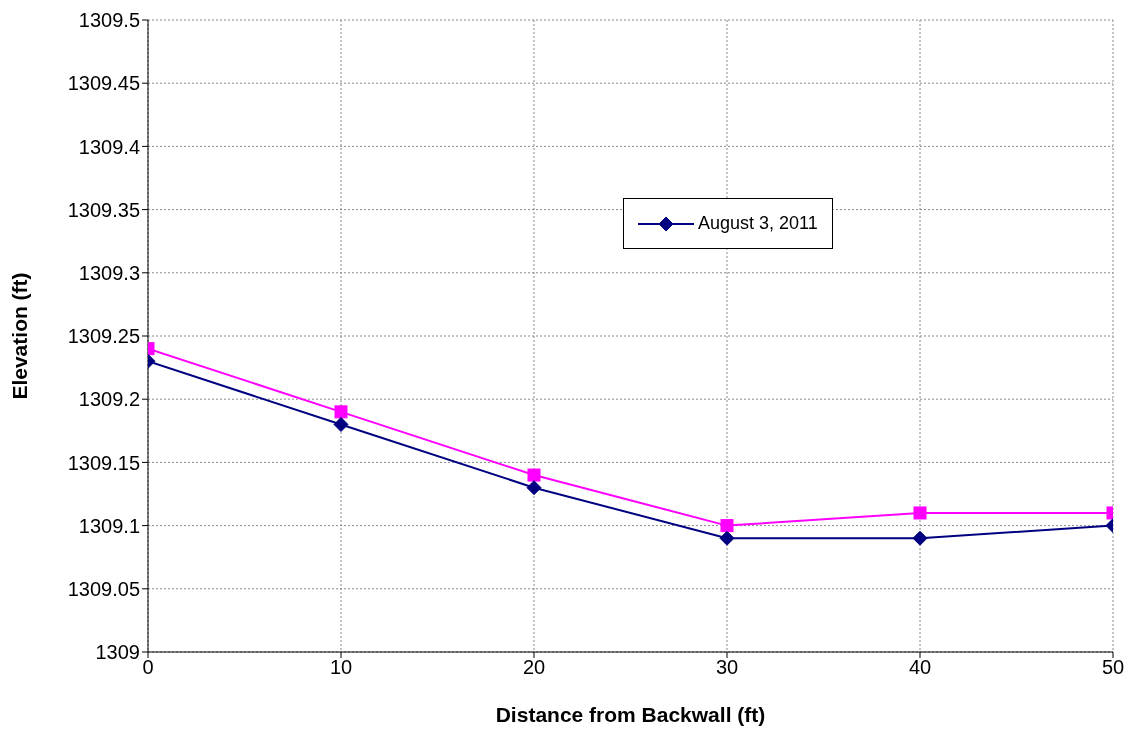  I want to click on y-tick-label: 1309.2, so click(109, 399).